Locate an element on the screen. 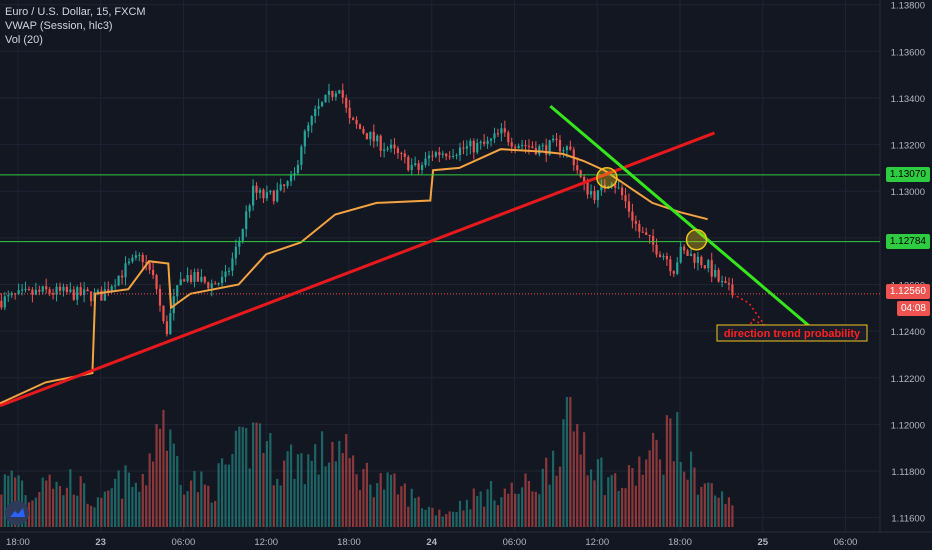 Image resolution: width=932 pixels, height=550 pixels. vwap-legend: VWAP (Session, hlc3) is located at coordinates (59, 26).